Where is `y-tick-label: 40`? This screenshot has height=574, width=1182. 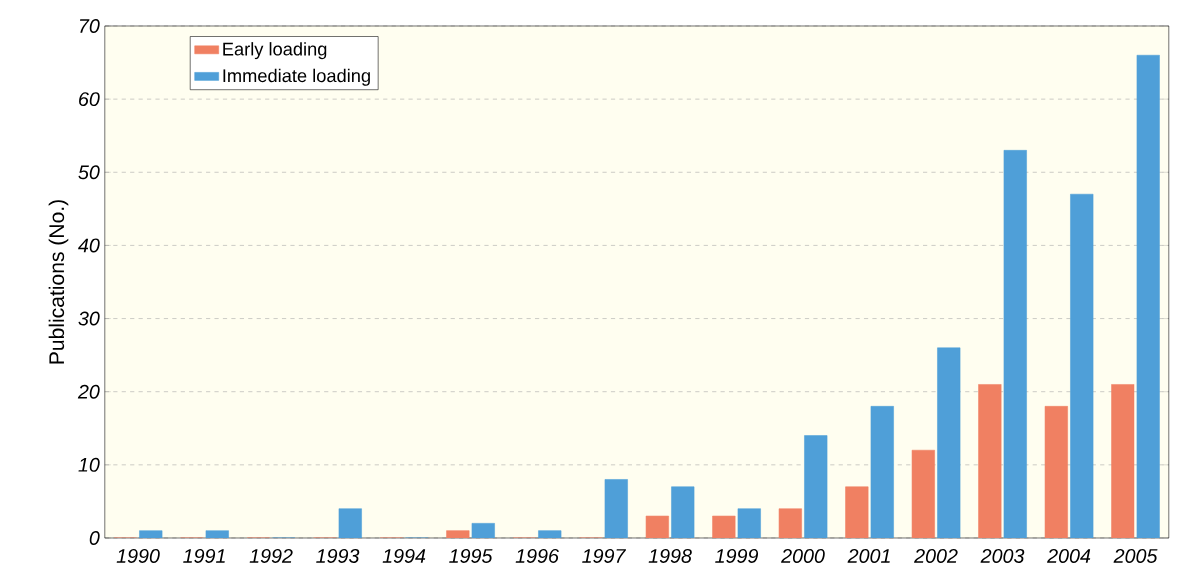 y-tick-label: 40 is located at coordinates (89, 245).